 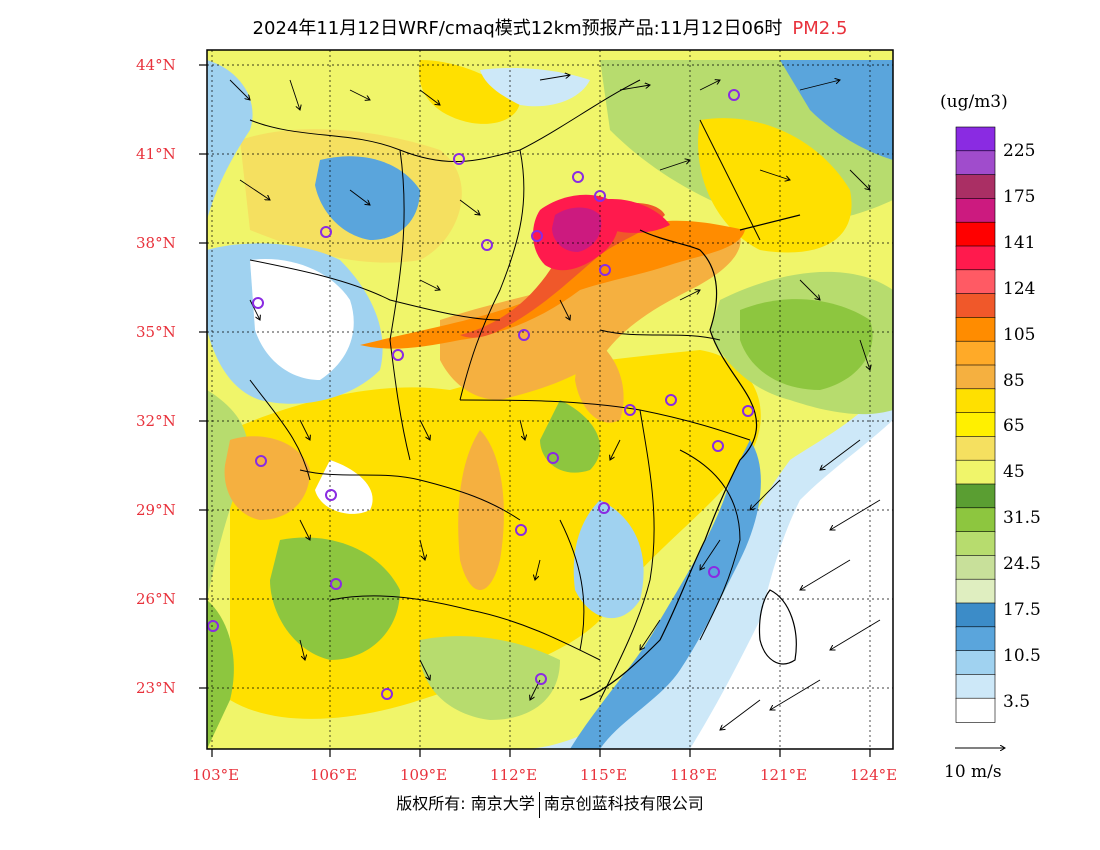 I want to click on copyright-left: 版权所有: 南京大学, so click(x=465, y=803).